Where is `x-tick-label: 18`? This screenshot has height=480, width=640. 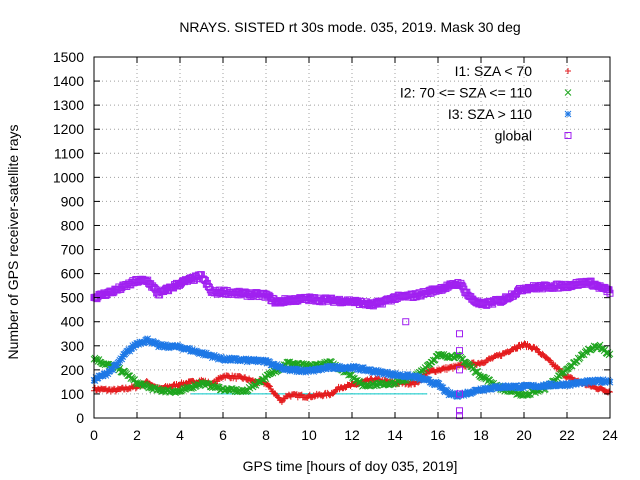
x-tick-label: 18 is located at coordinates (481, 435).